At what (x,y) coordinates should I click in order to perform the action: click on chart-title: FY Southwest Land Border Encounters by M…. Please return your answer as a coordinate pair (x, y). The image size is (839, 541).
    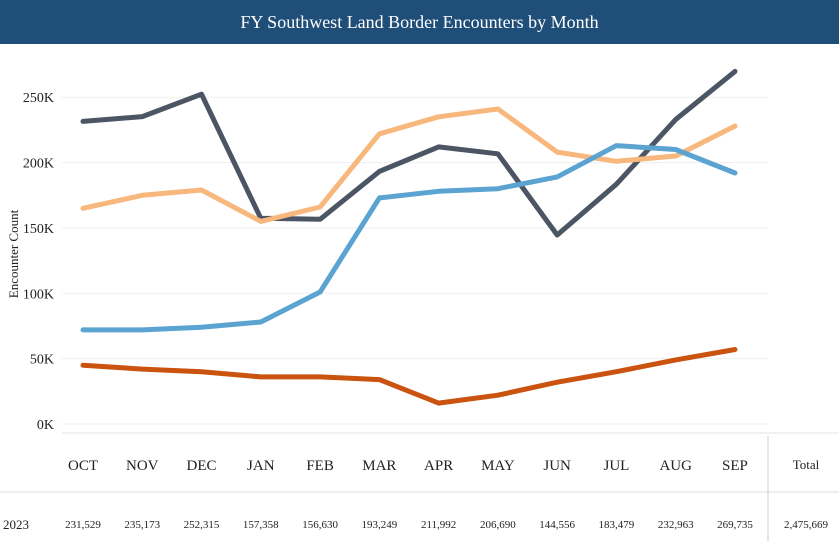
    Looking at the image, I should click on (419, 22).